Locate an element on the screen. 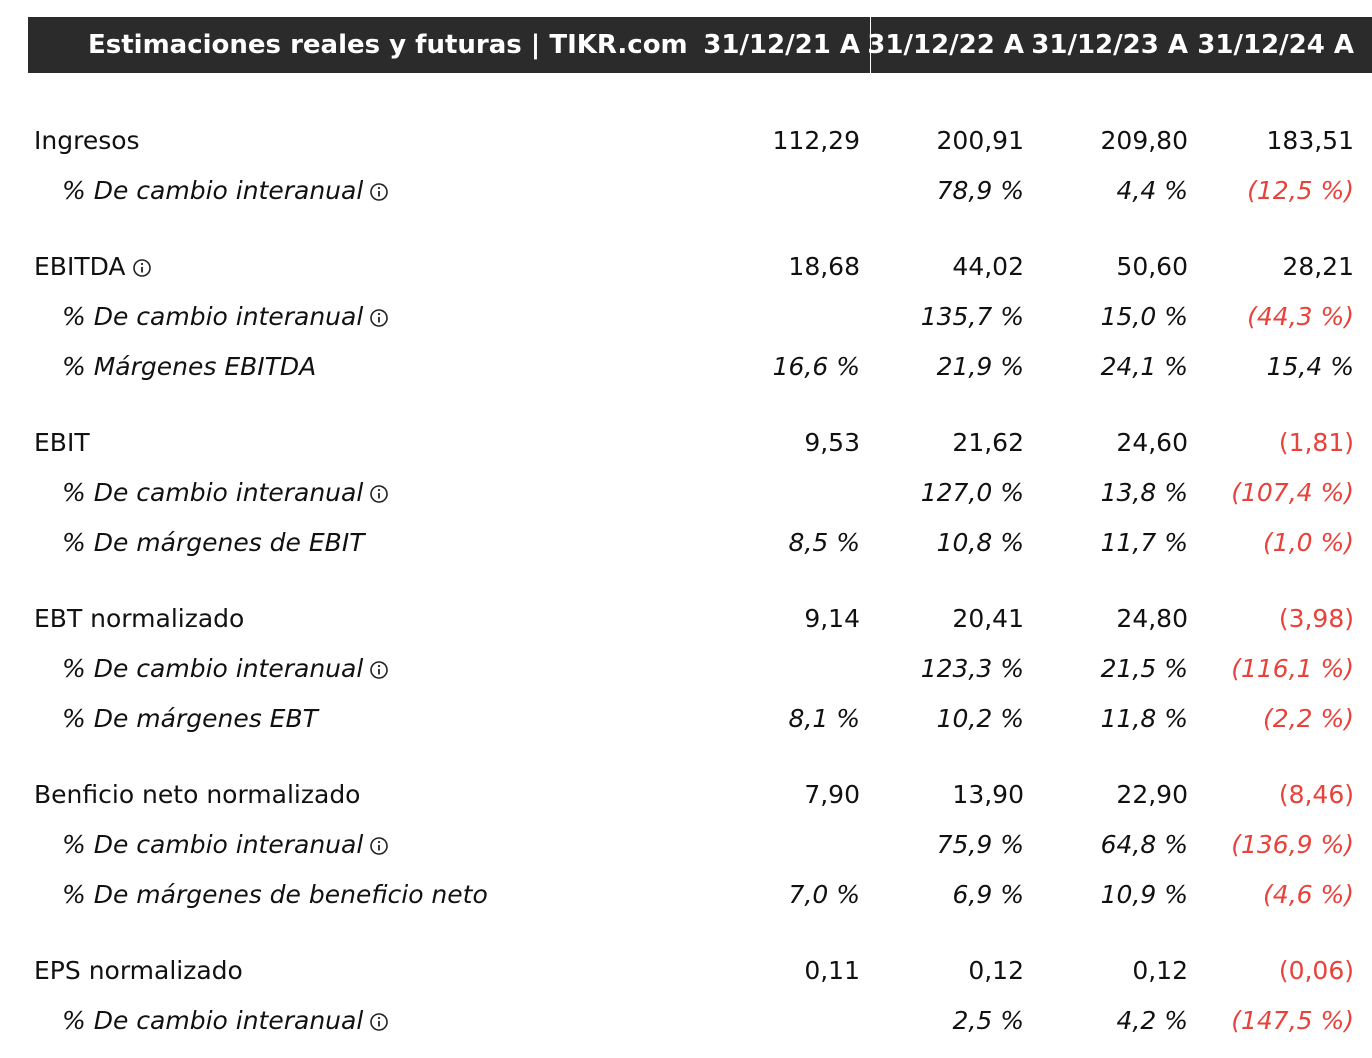  value-cell: (4,6 %) is located at coordinates (1308, 894).